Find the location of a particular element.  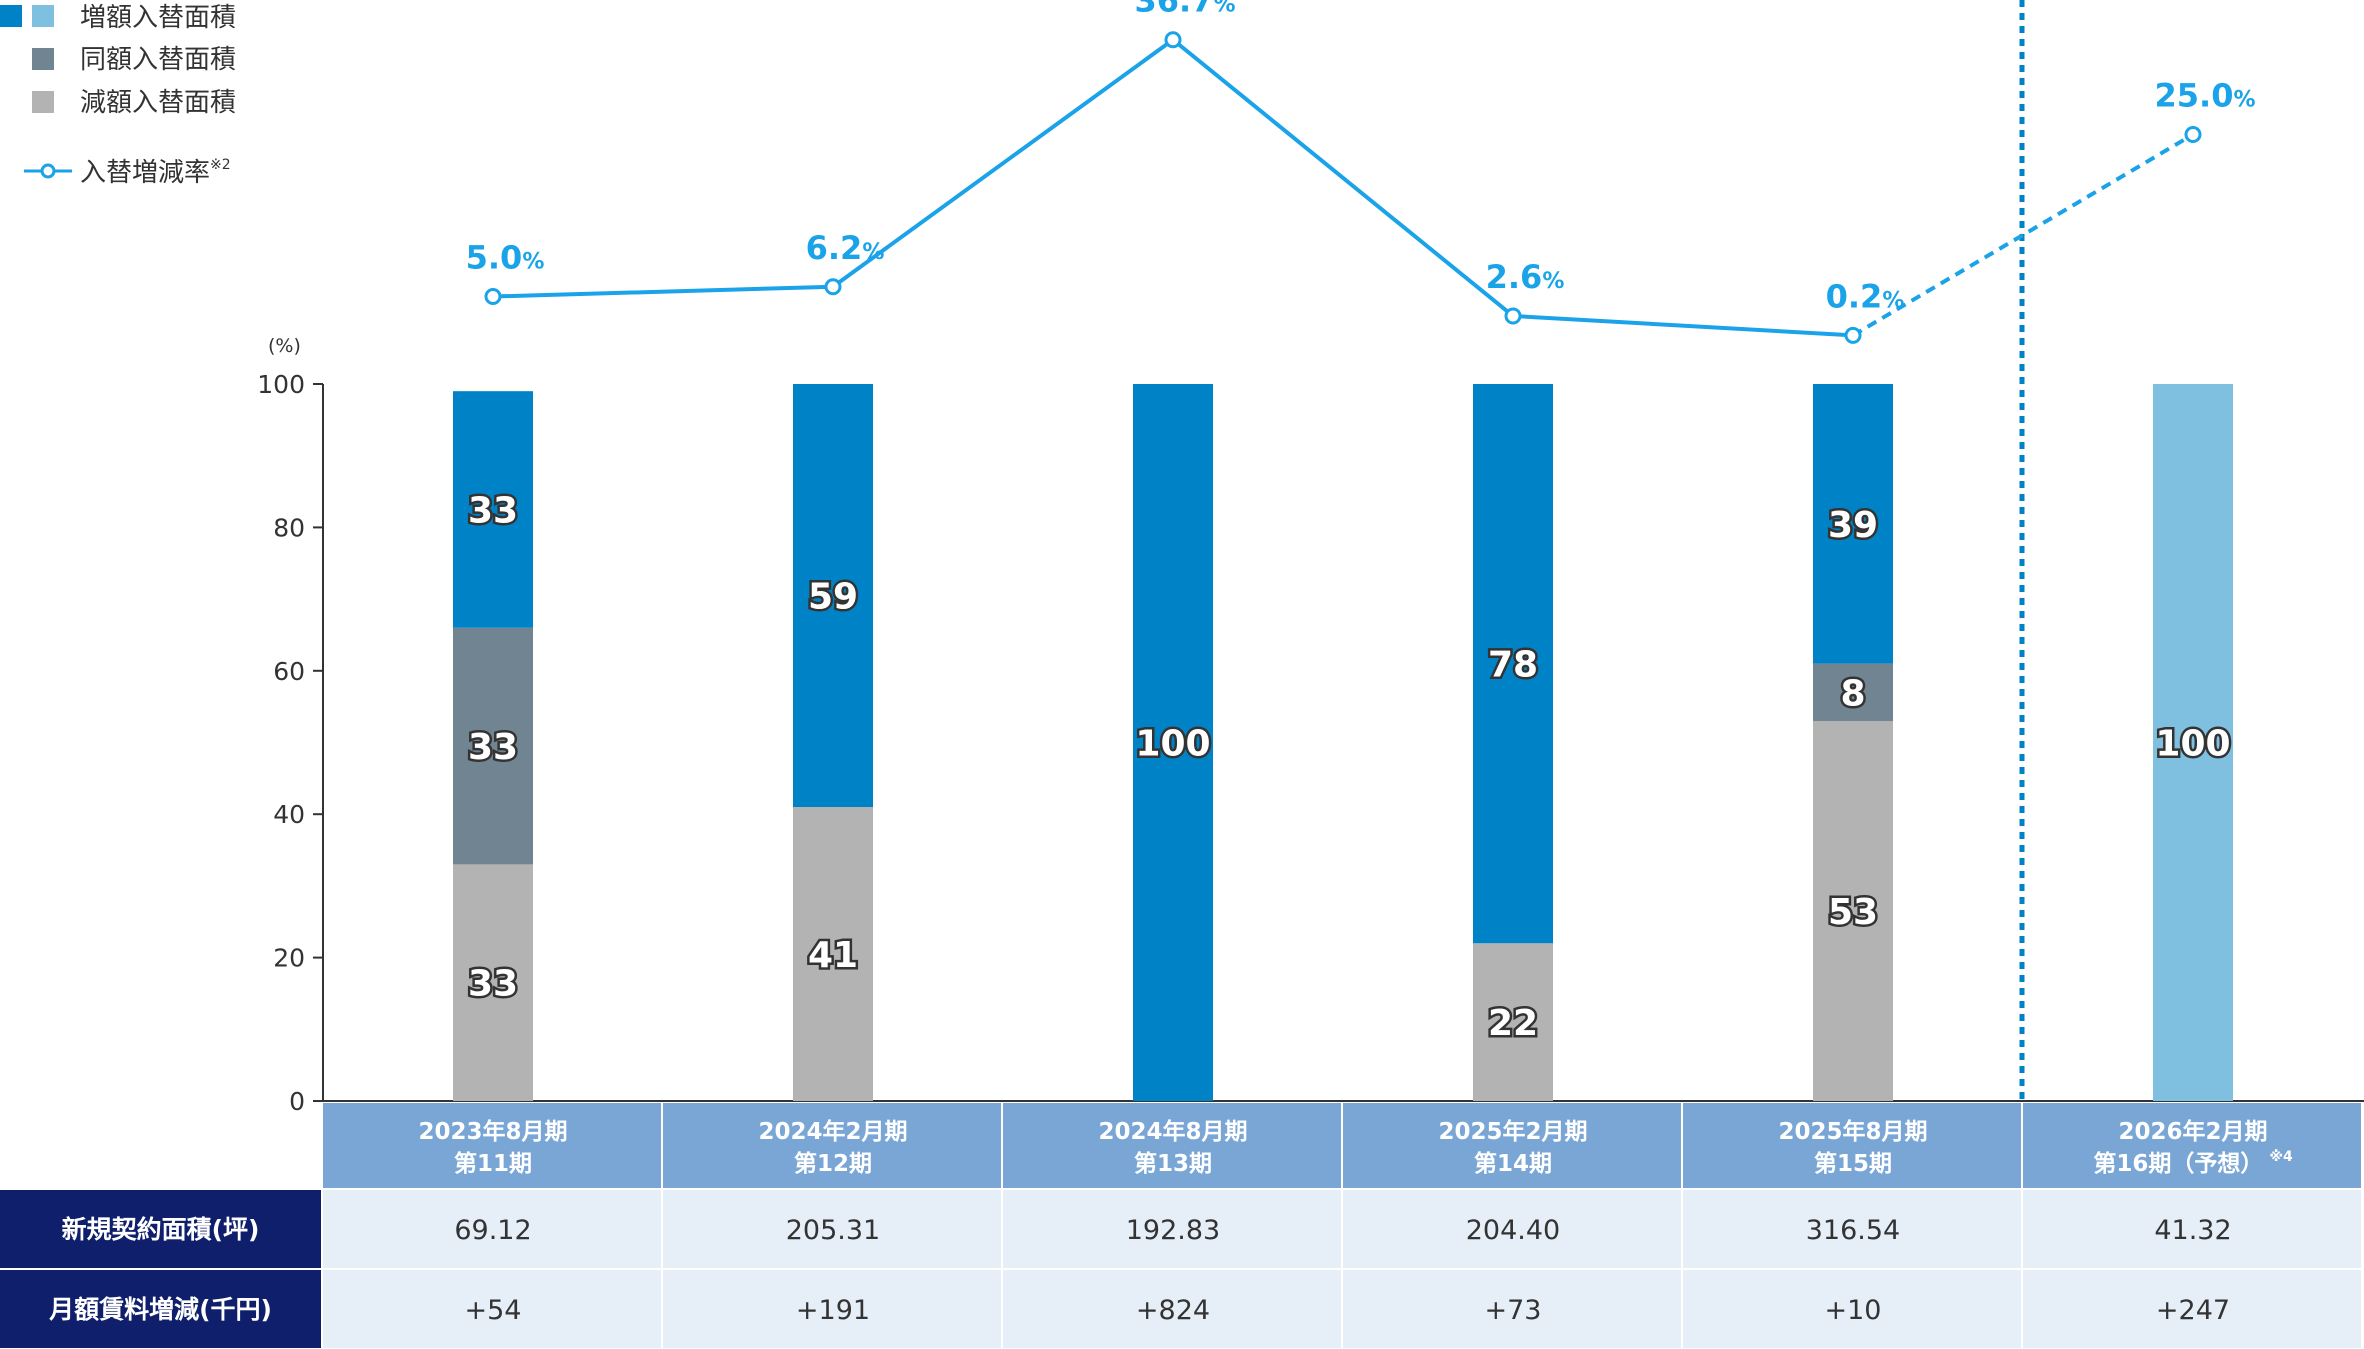

table-cell-value: +73 is located at coordinates (1513, 1310).